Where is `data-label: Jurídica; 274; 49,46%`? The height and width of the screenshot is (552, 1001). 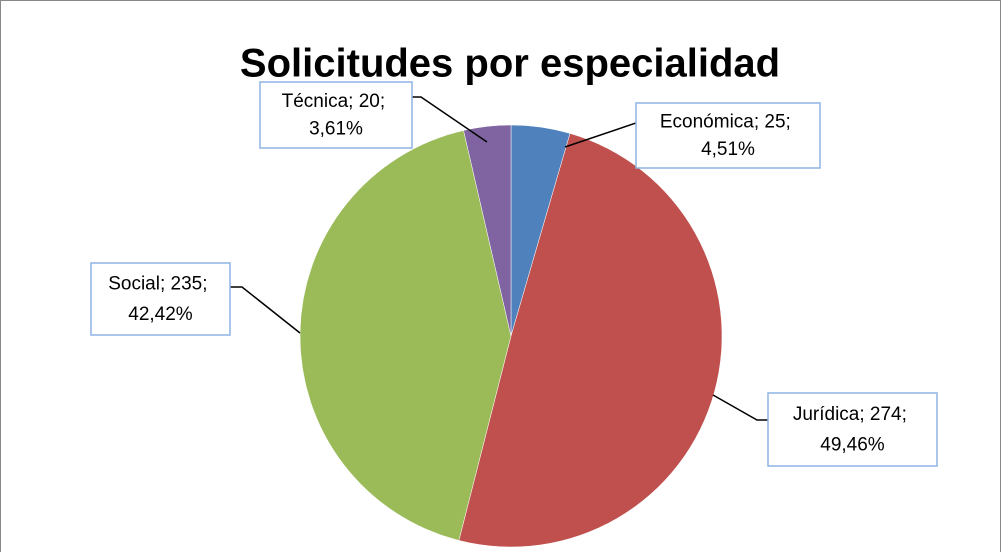
data-label: Jurídica; 274; 49,46% is located at coordinates (852, 430).